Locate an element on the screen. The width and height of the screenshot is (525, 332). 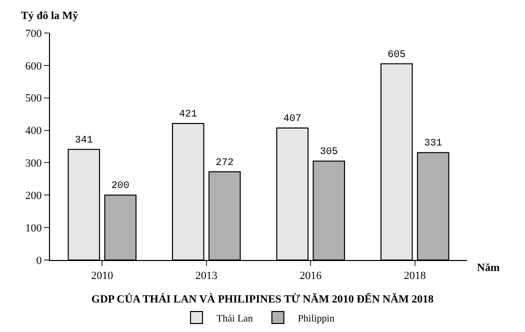
data-label: 421 is located at coordinates (188, 114).